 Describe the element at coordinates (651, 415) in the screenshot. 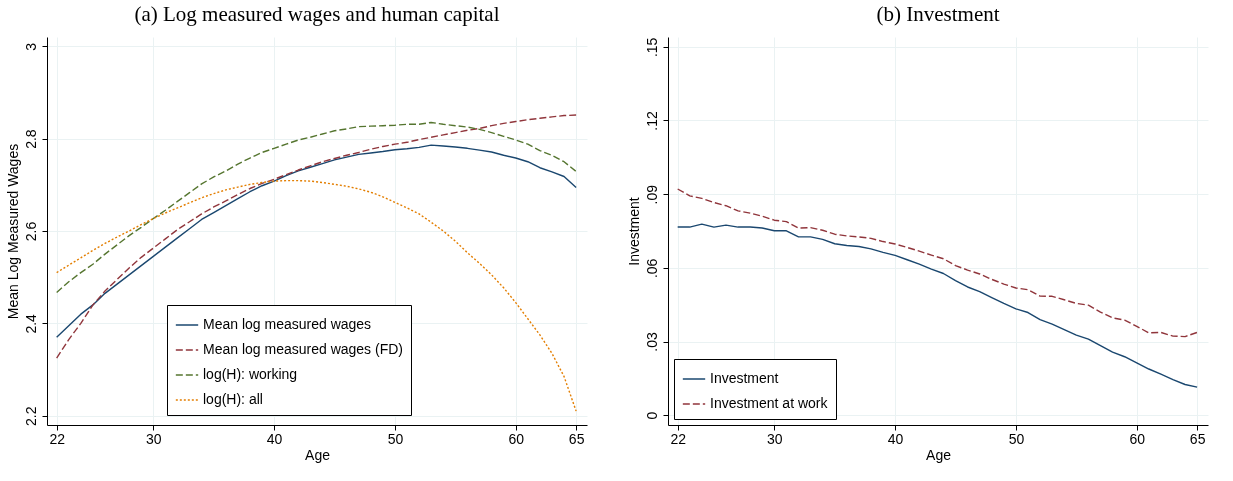

I see `y-tick-label: 0` at that location.